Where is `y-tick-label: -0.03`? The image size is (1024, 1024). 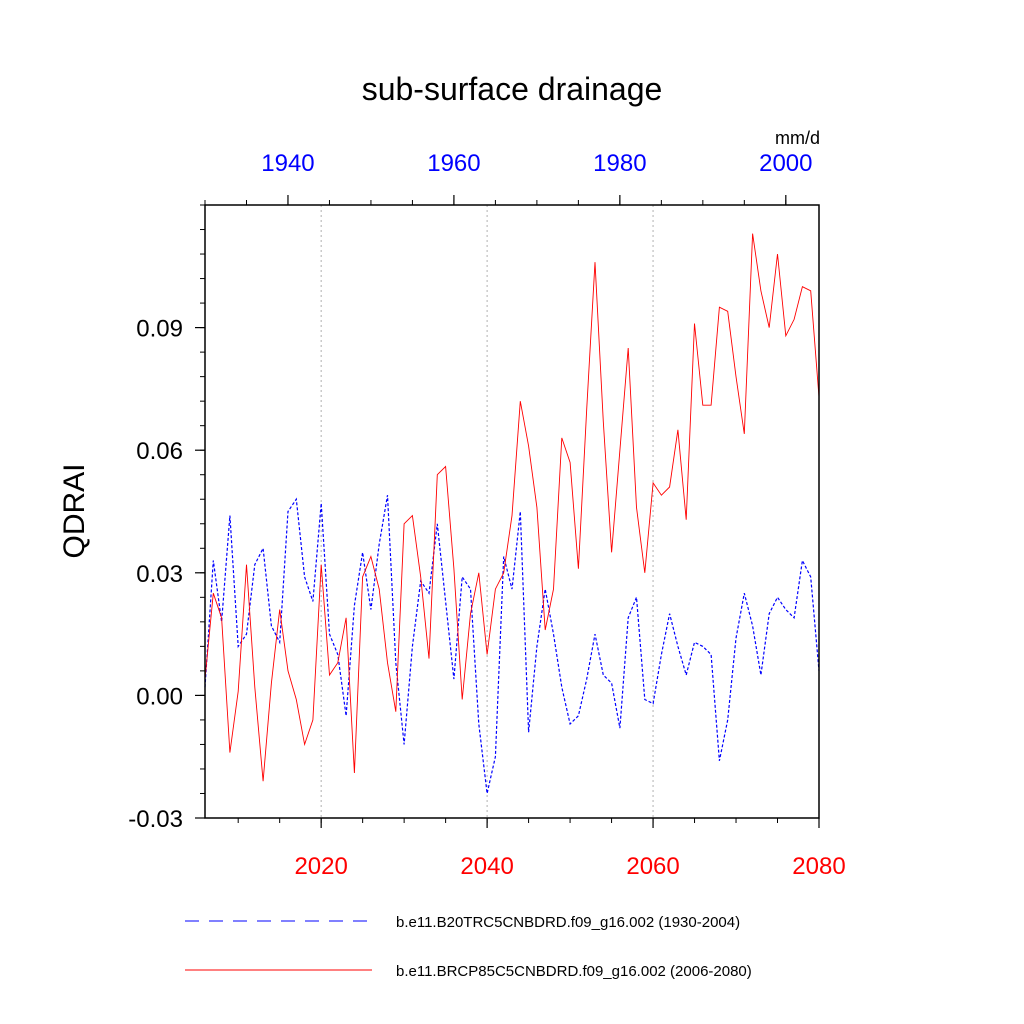
y-tick-label: -0.03 is located at coordinates (155, 819).